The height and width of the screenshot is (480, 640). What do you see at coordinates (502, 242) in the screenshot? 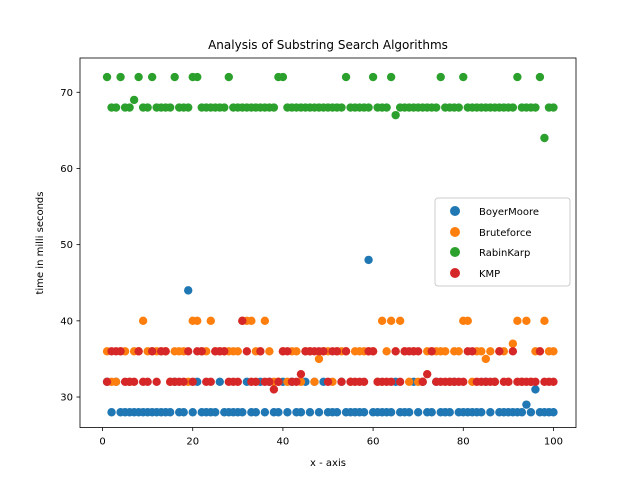
I see `legend-box` at bounding box center [502, 242].